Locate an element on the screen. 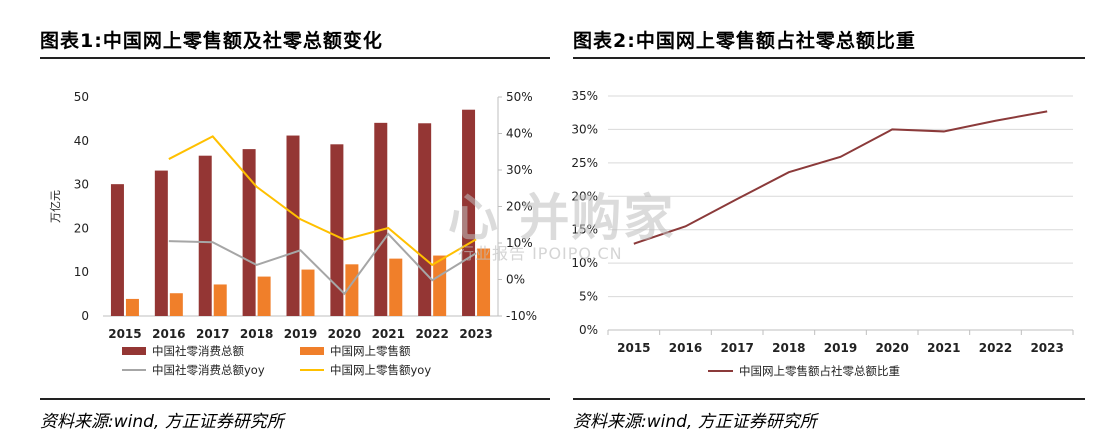 This screenshot has width=1105, height=447. y-axis-label: 万亿元 is located at coordinates (55, 206).